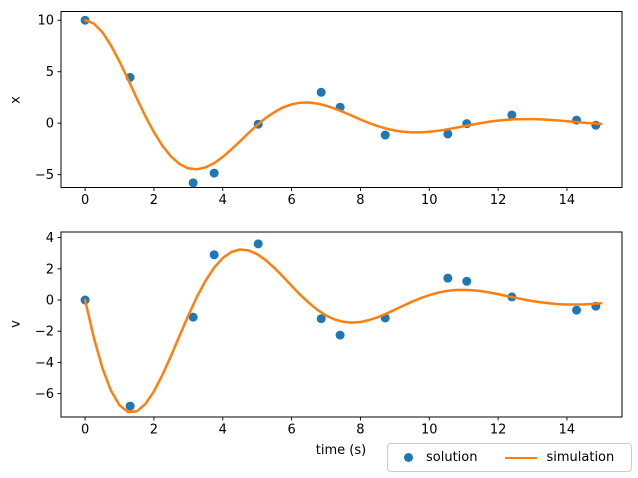 This screenshot has height=478, width=638. I want to click on y-tick-label: −2, so click(44, 332).